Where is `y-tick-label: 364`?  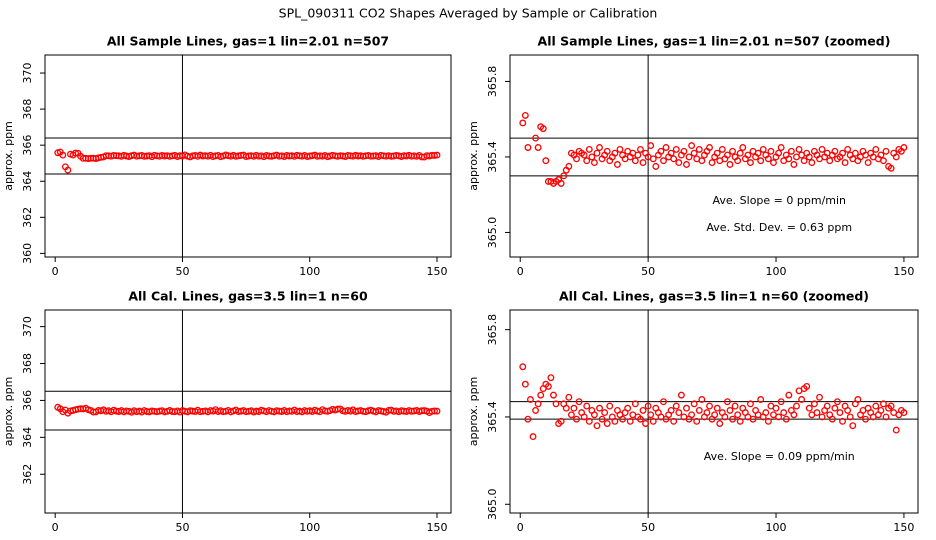 y-tick-label: 364 is located at coordinates (27, 181).